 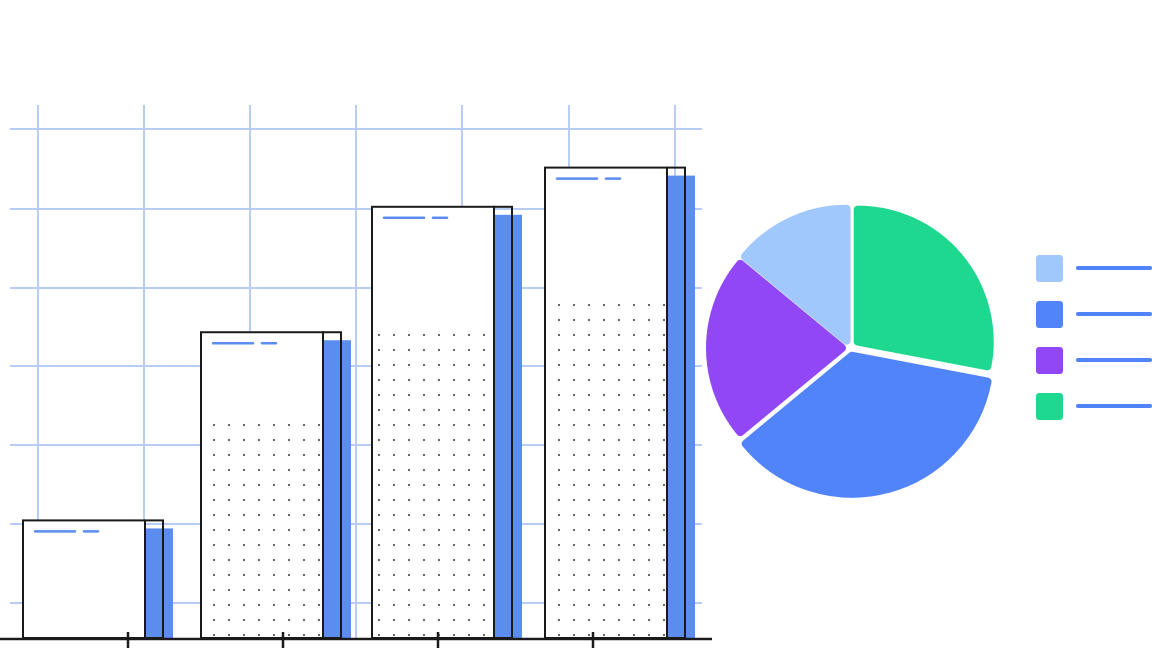 I want to click on pie-chart, so click(x=850, y=351).